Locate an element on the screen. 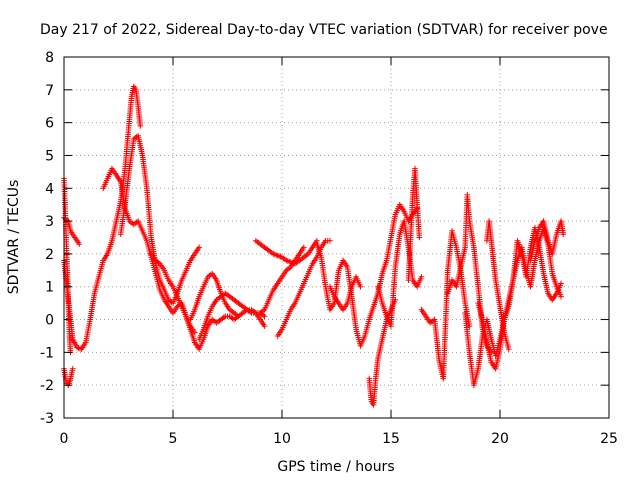 The height and width of the screenshot is (480, 640). y-tick-label: -1 is located at coordinates (47, 353).